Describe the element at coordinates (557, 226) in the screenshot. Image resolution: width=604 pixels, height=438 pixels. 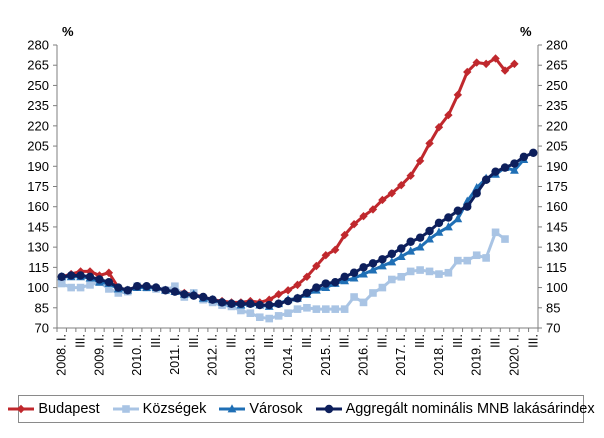
I see `y-tick-label: 145` at that location.